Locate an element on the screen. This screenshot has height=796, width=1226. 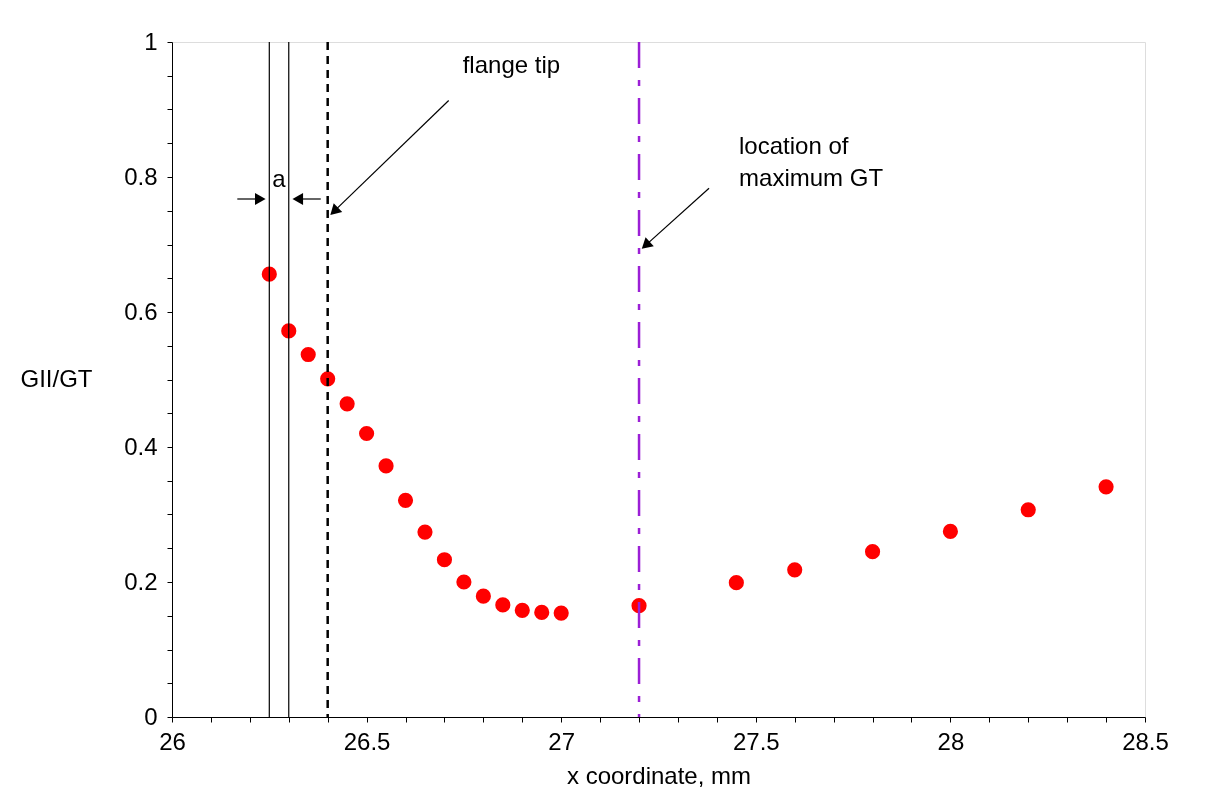
annotation: flange tip is located at coordinates (511, 64).